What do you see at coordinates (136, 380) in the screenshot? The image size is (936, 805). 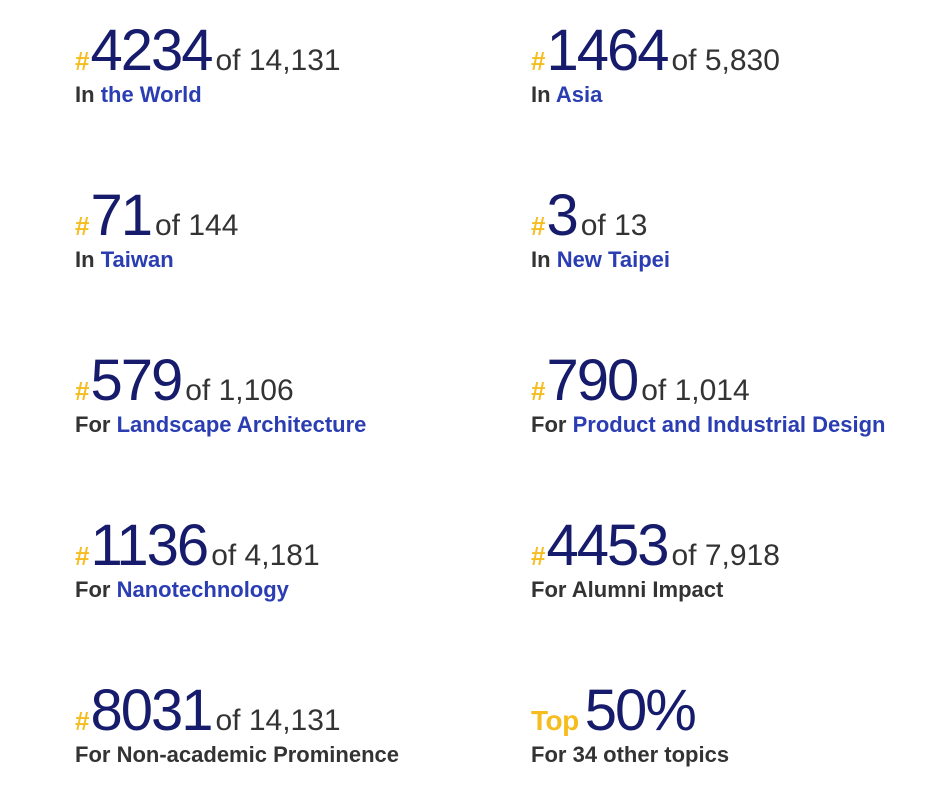 I see `rank-number: 579` at bounding box center [136, 380].